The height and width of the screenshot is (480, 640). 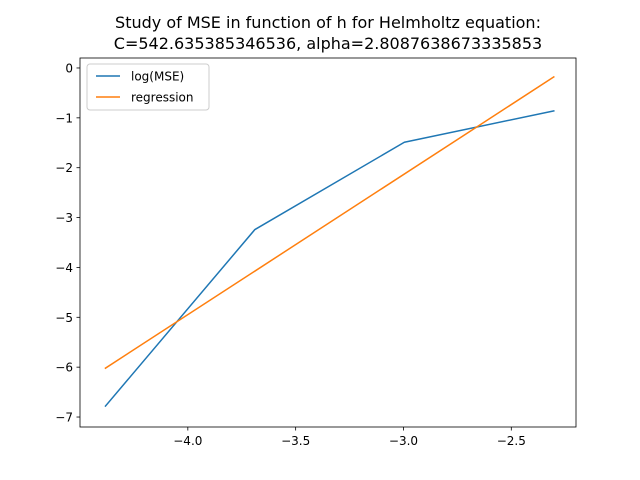 I want to click on legend-label-1: log(MSE), so click(x=157, y=77).